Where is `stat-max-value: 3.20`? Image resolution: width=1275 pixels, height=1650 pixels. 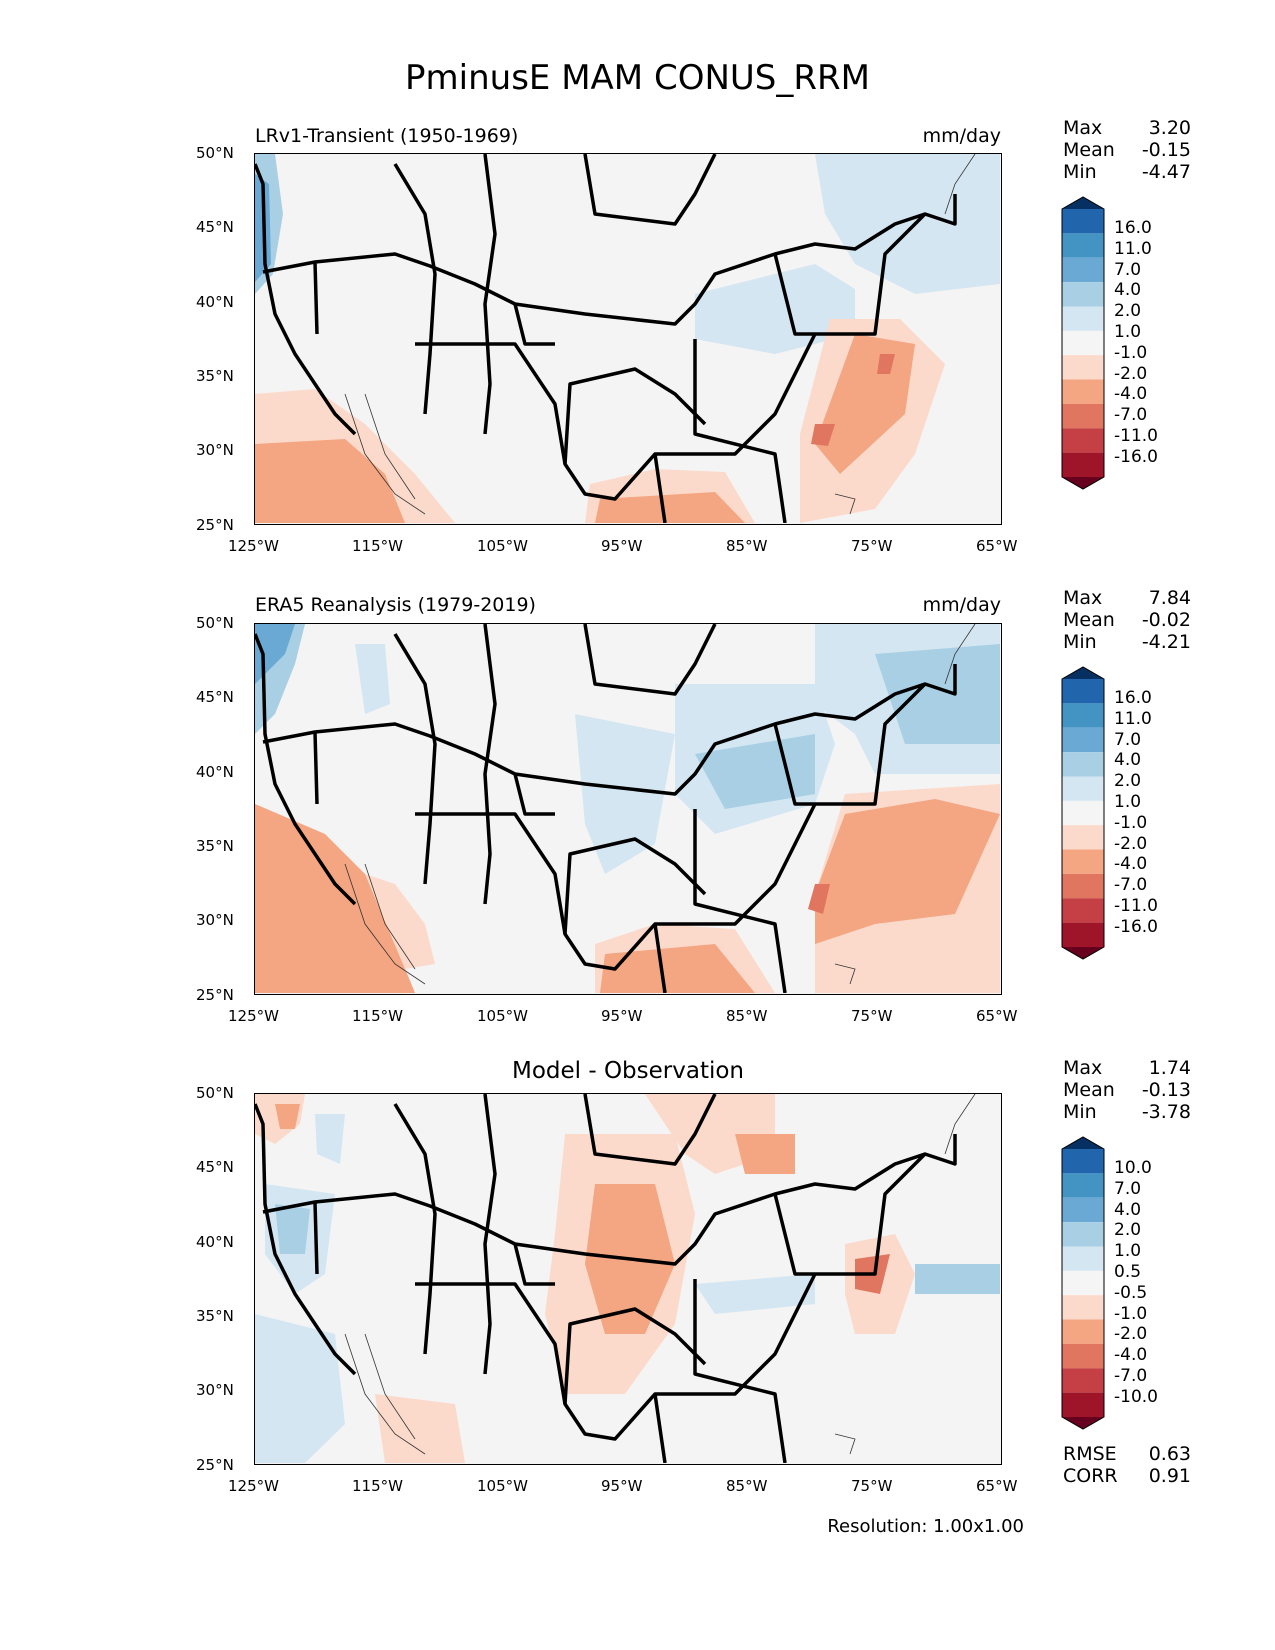
stat-max-value: 3.20 is located at coordinates (1169, 128).